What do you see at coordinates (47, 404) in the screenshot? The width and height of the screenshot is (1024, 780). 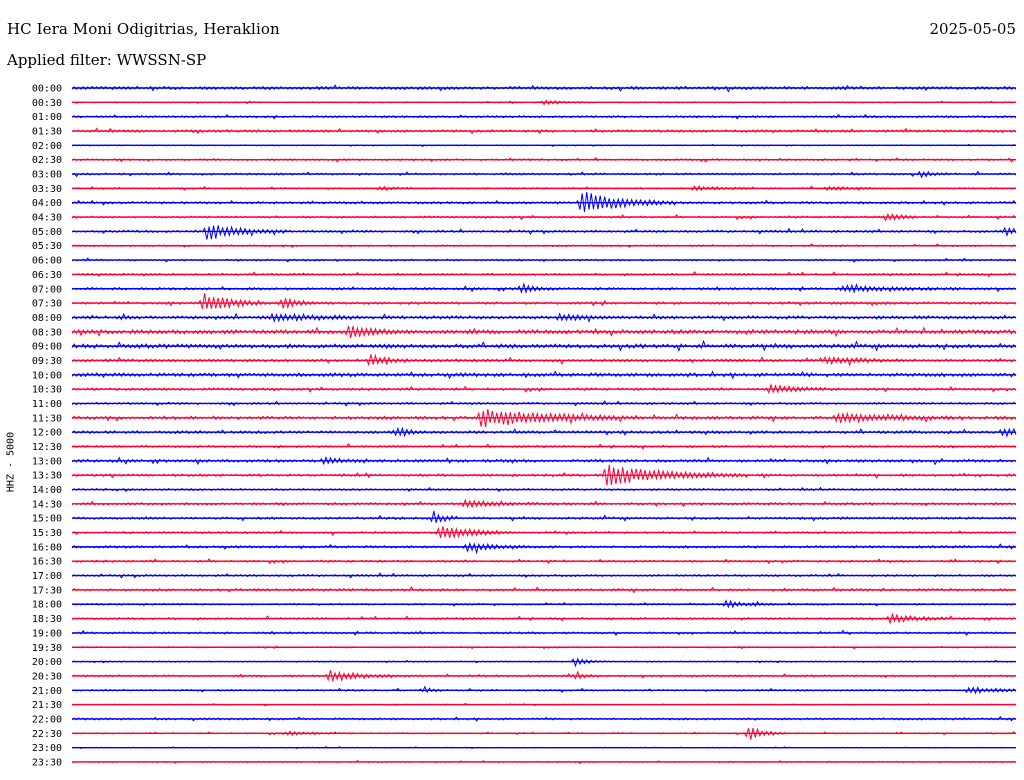 I see `tick-label-1100: 11:00` at bounding box center [47, 404].